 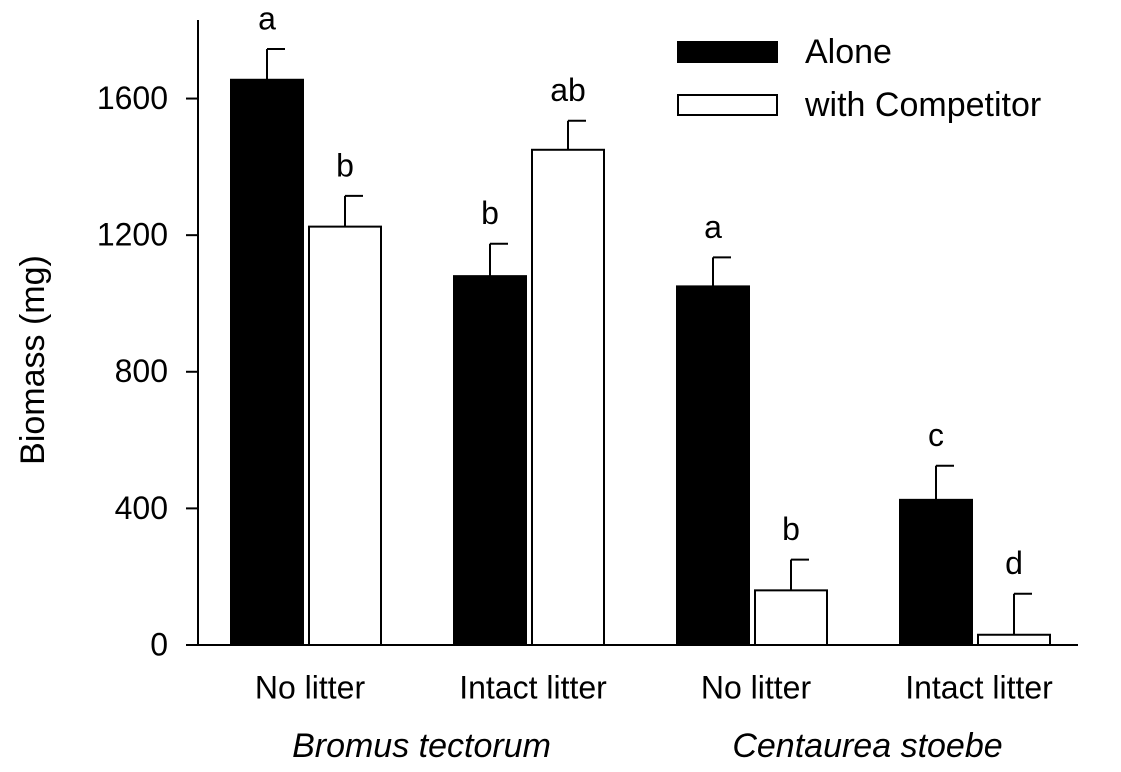 What do you see at coordinates (936, 435) in the screenshot?
I see `significance-letter: c` at bounding box center [936, 435].